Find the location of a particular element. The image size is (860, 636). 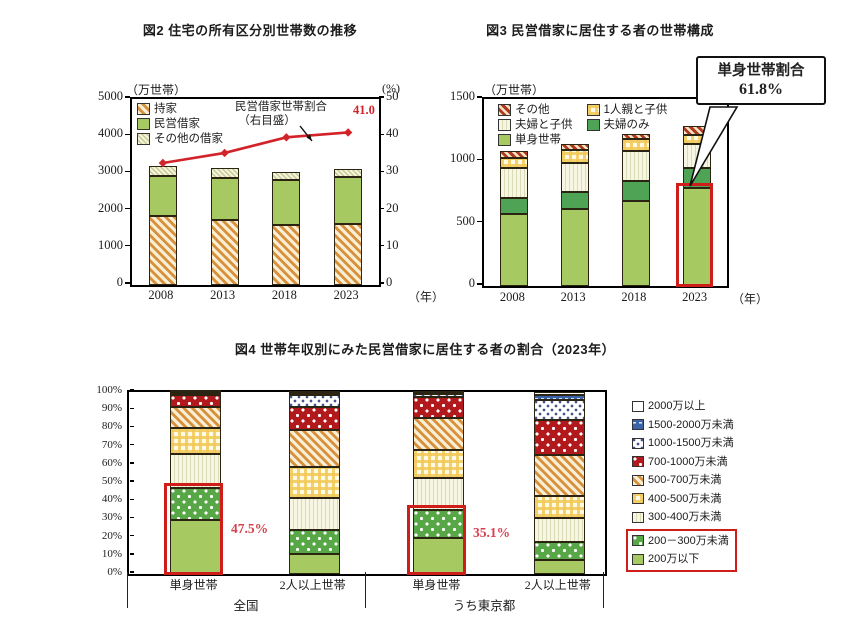

legend-swatch-700-1000万未満 is located at coordinates (638, 461).